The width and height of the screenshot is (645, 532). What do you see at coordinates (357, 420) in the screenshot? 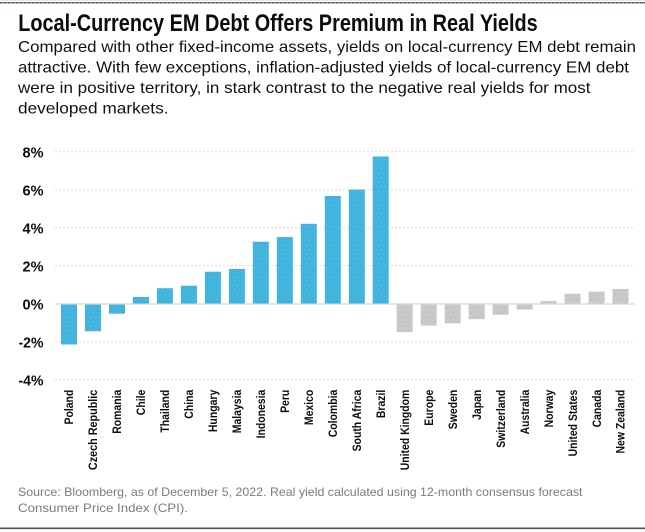
I see `svg-text: South Africa` at bounding box center [357, 420].